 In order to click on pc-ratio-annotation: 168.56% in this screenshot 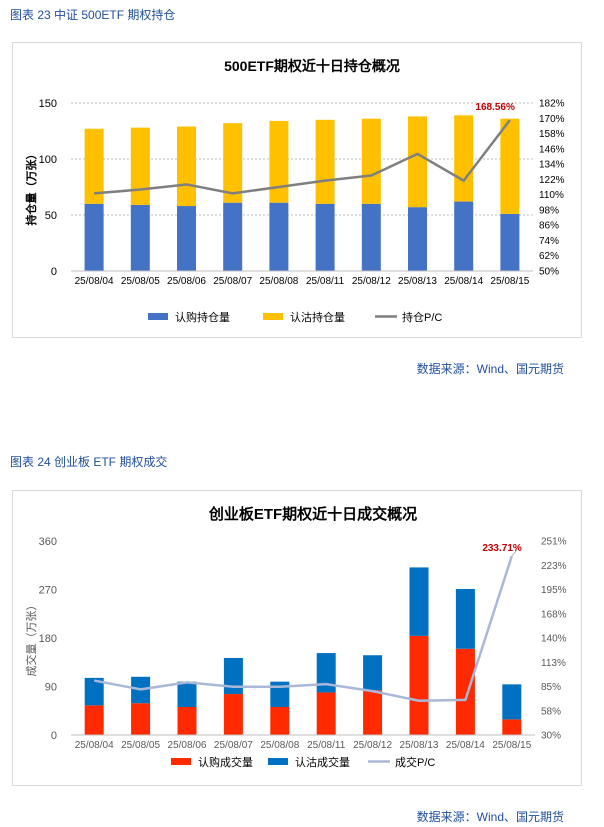, I will do `click(495, 107)`.